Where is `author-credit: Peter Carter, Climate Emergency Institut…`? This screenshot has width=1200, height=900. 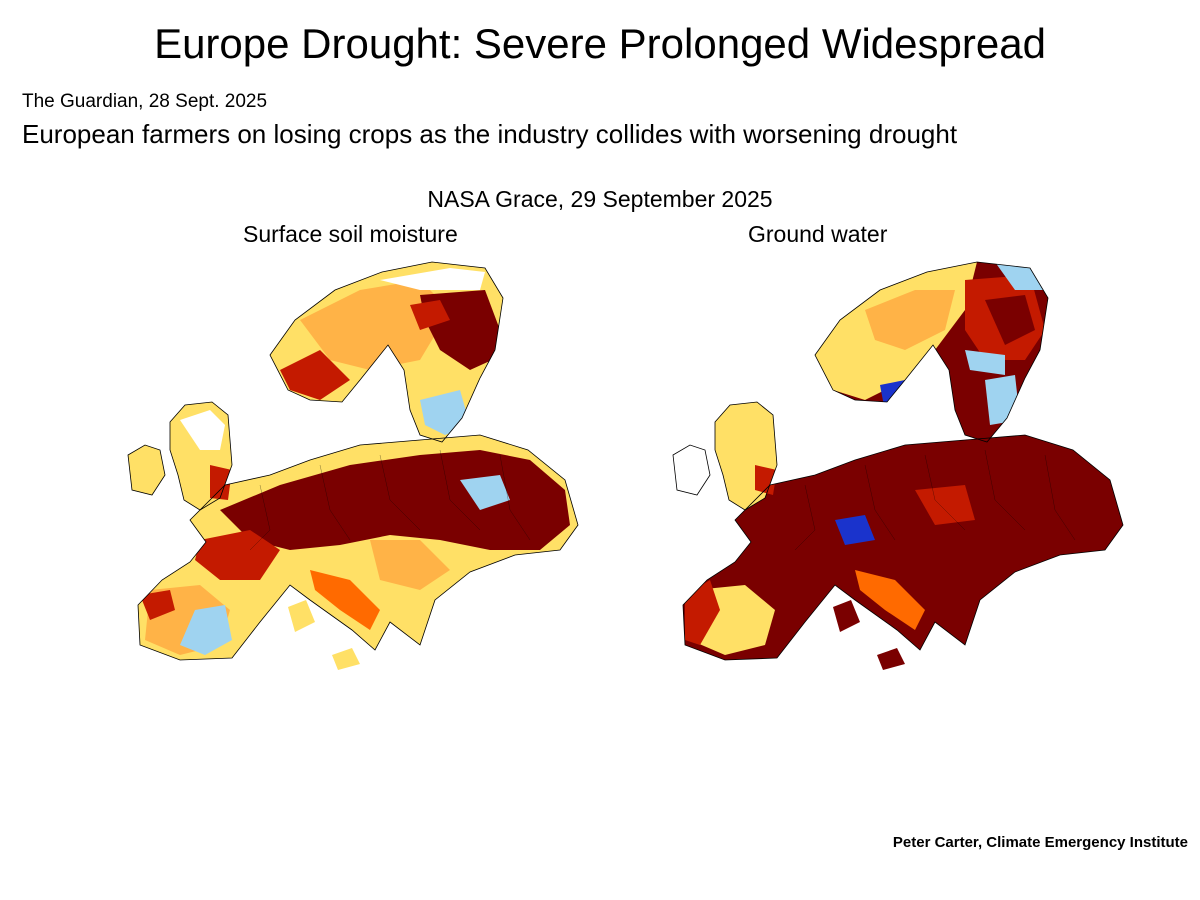 author-credit: Peter Carter, Climate Emergency Institut… is located at coordinates (1040, 842).